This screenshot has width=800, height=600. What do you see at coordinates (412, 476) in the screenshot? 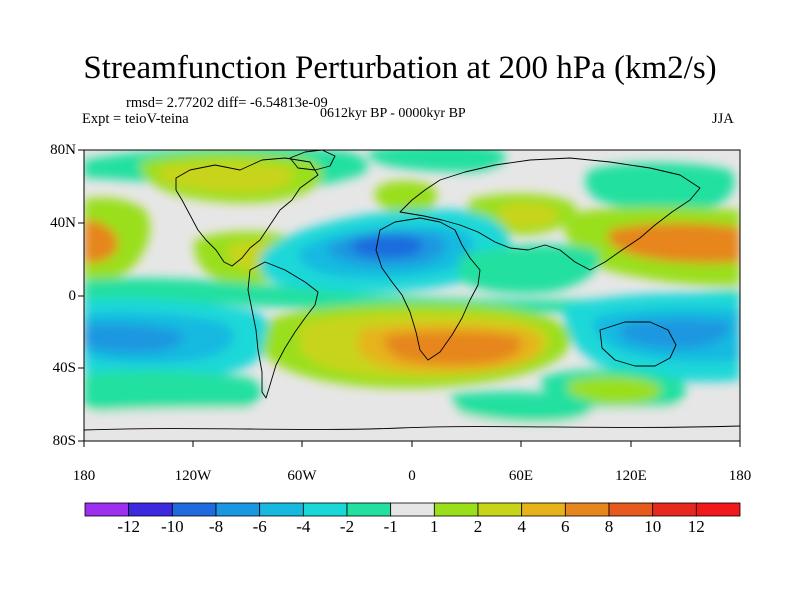
I see `lon-tick-0: 0` at bounding box center [412, 476].